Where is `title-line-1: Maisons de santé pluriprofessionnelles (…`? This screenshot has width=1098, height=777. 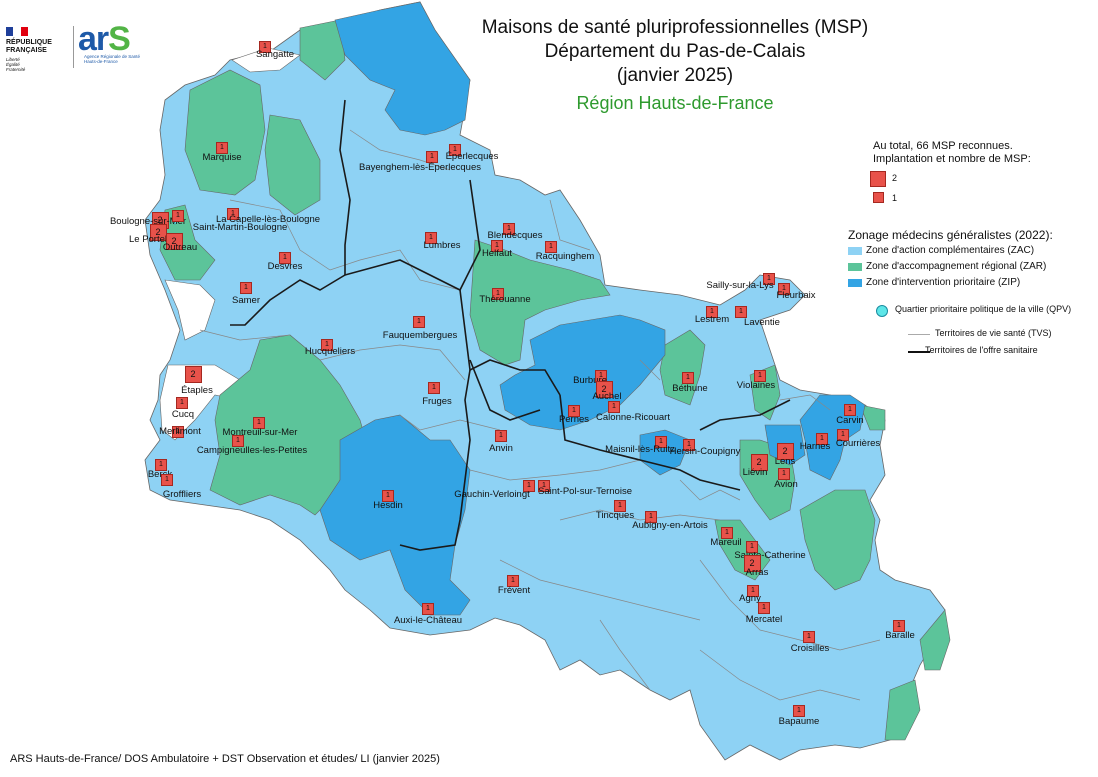 title-line-1: Maisons de santé pluriprofessionnelles (… is located at coordinates (675, 27).